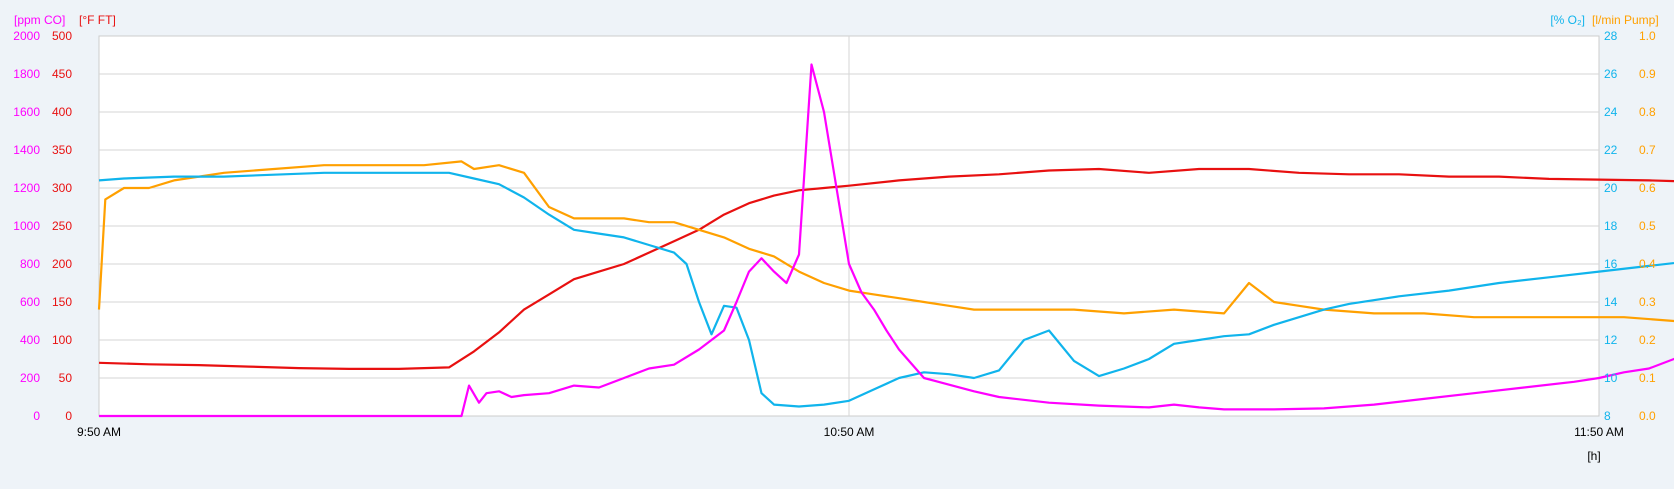 The width and height of the screenshot is (1674, 489). Describe the element at coordinates (97, 20) in the screenshot. I see `ft-axis-title: [°F FT]` at that location.